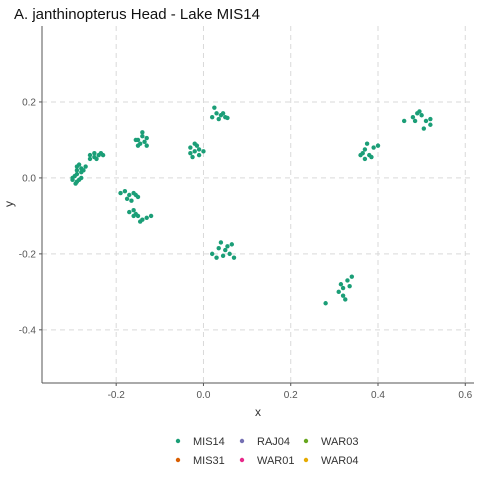 This screenshot has width=480, height=480. What do you see at coordinates (340, 442) in the screenshot?
I see `legend-label: WAR03` at bounding box center [340, 442].